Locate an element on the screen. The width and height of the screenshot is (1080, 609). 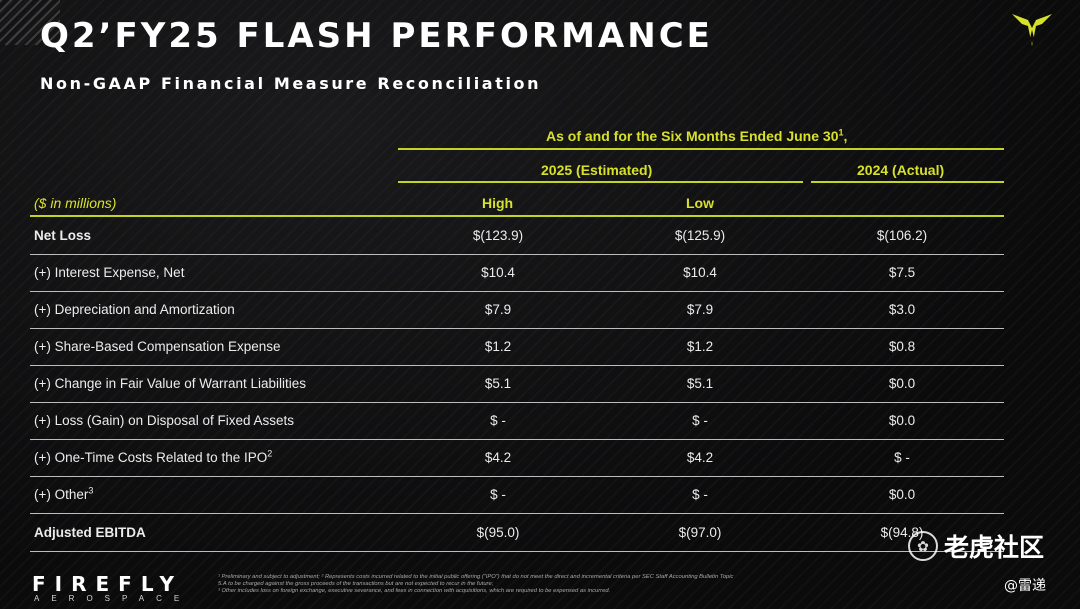
cell-low: $(125.9) is located at coordinates (700, 235).